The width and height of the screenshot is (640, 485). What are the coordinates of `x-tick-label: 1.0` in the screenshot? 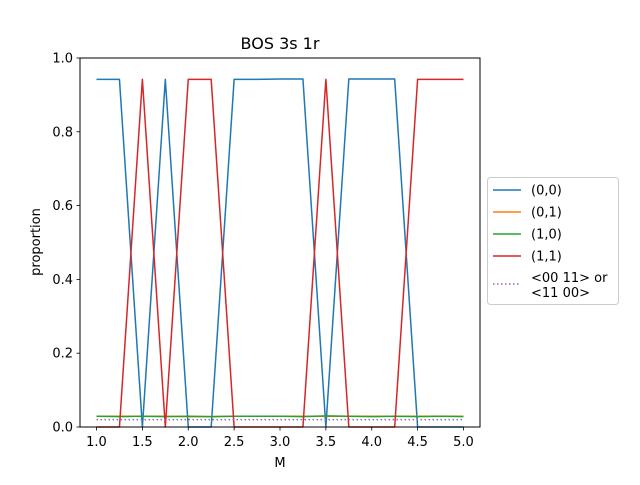 It's located at (96, 442).